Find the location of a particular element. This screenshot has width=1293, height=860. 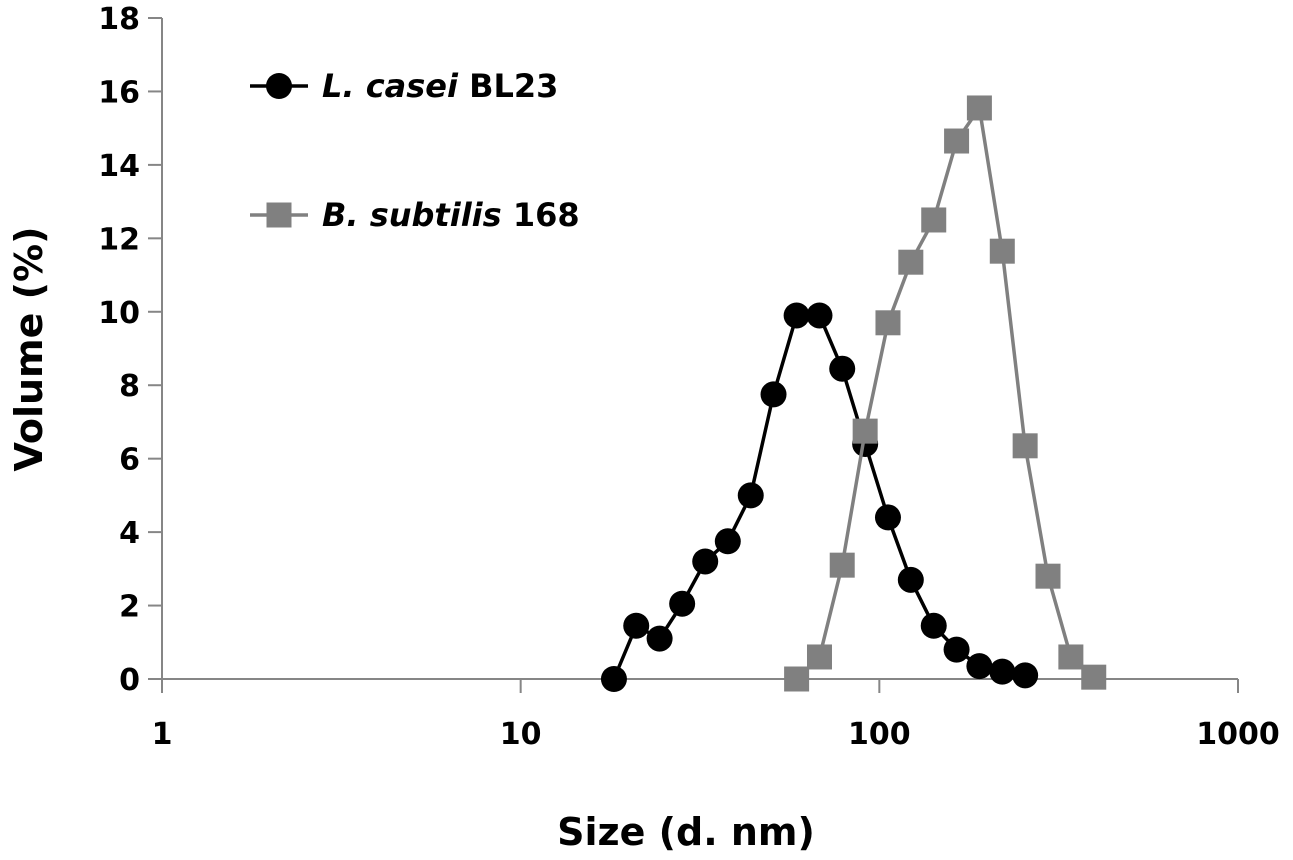

x-axis-ticks: 1 10 100 1000 is located at coordinates (716, 715).